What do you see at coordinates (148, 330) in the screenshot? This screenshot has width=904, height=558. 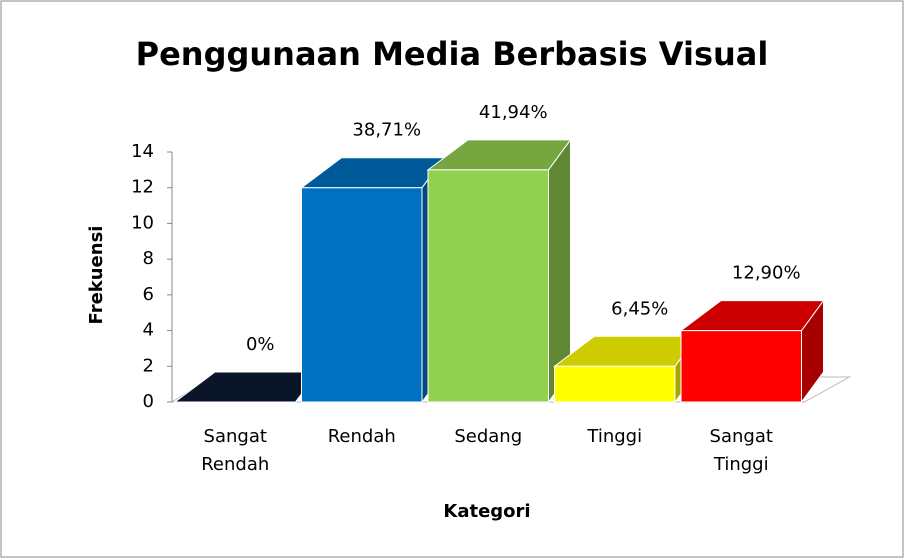 I see `y-tick-label: 4` at bounding box center [148, 330].